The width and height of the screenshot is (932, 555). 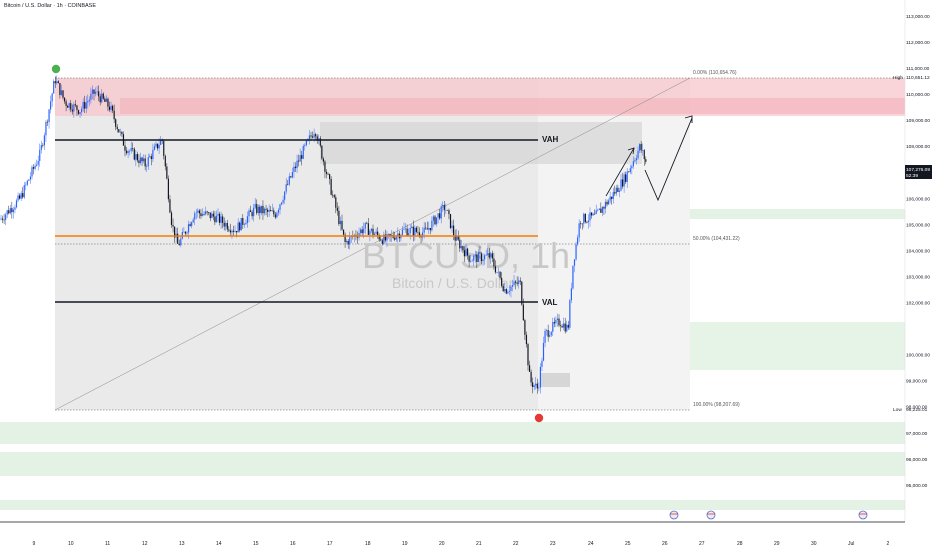 What do you see at coordinates (917, 434) in the screenshot?
I see `price-tick-label: 97,000.00` at bounding box center [917, 434].